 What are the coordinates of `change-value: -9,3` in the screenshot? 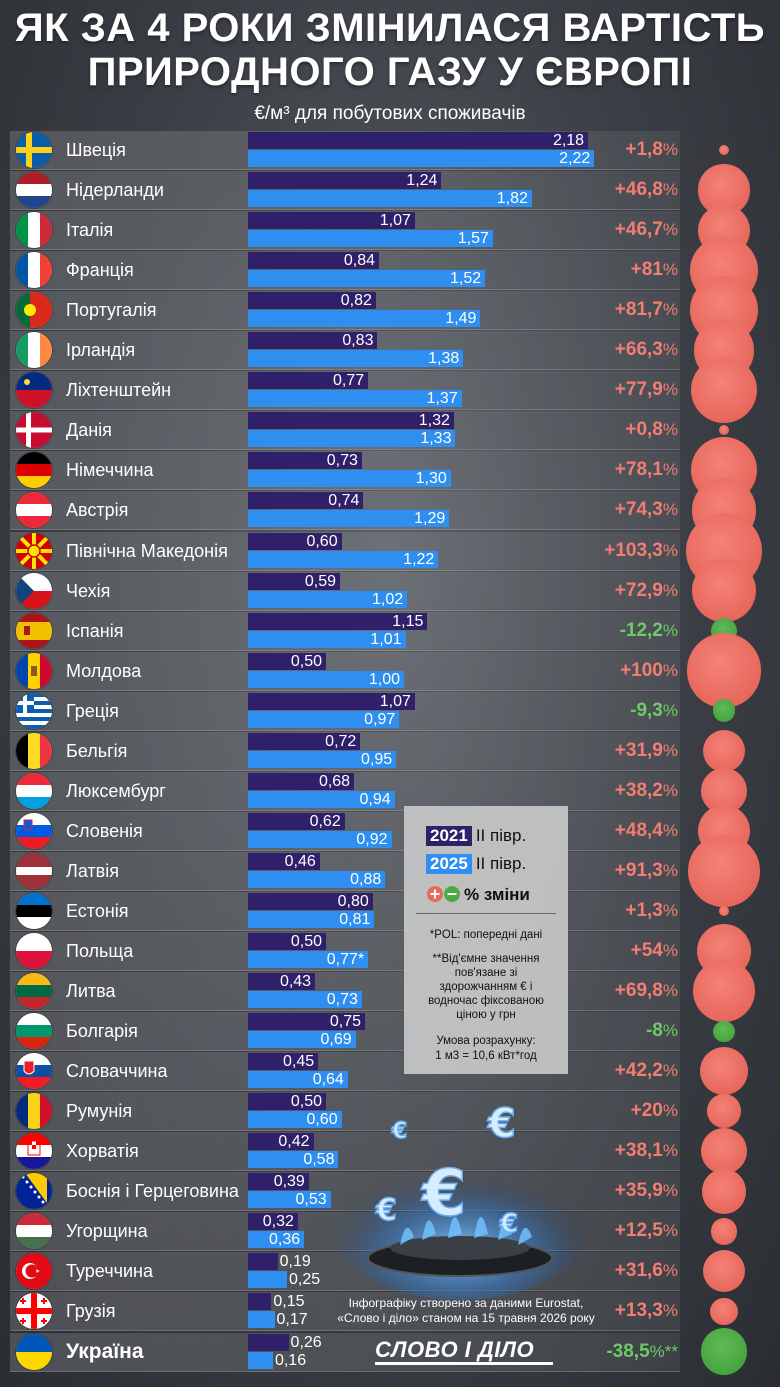 It's located at (646, 710).